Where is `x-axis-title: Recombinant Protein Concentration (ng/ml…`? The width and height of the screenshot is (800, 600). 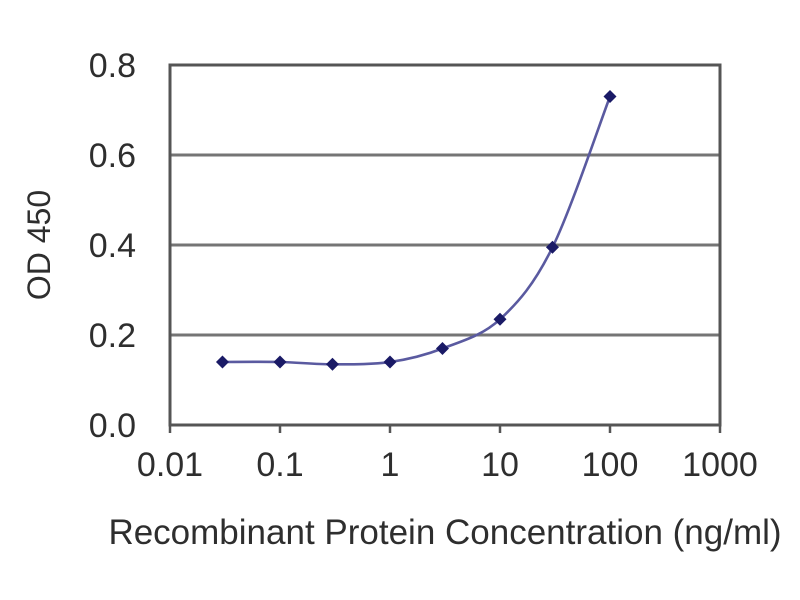 x-axis-title: Recombinant Protein Concentration (ng/ml… is located at coordinates (445, 532).